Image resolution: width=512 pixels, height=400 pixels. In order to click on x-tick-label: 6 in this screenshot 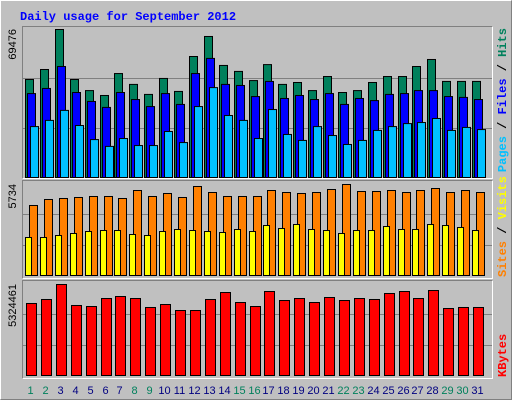, I will do `click(105, 391)`.